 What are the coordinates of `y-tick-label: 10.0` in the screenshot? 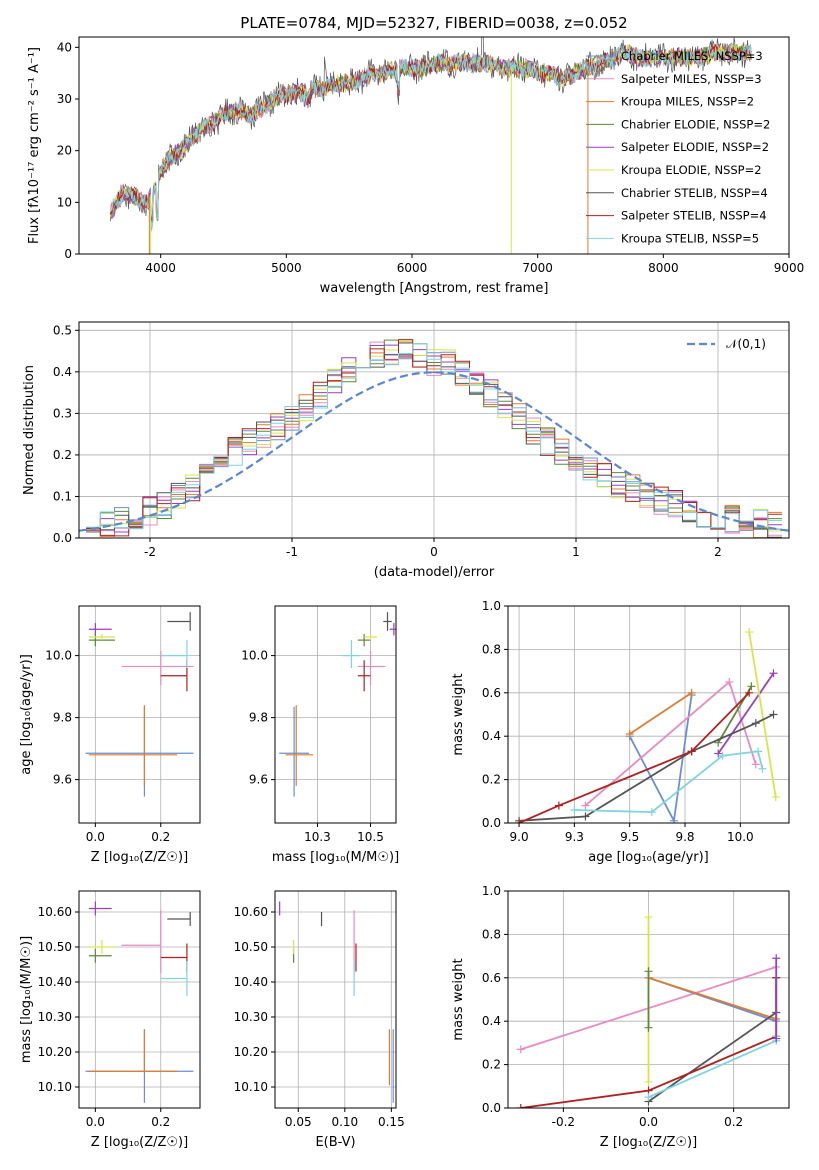 It's located at (254, 656).